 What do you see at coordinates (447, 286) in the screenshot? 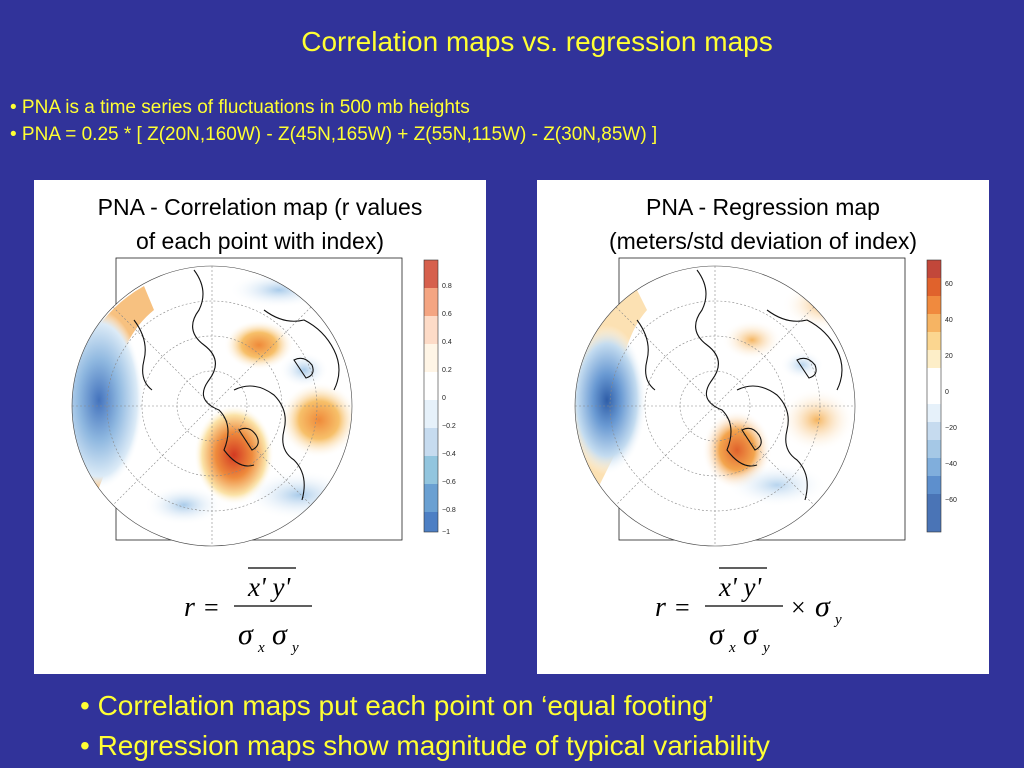
I see `colorbar-tick: 0.8` at bounding box center [447, 286].